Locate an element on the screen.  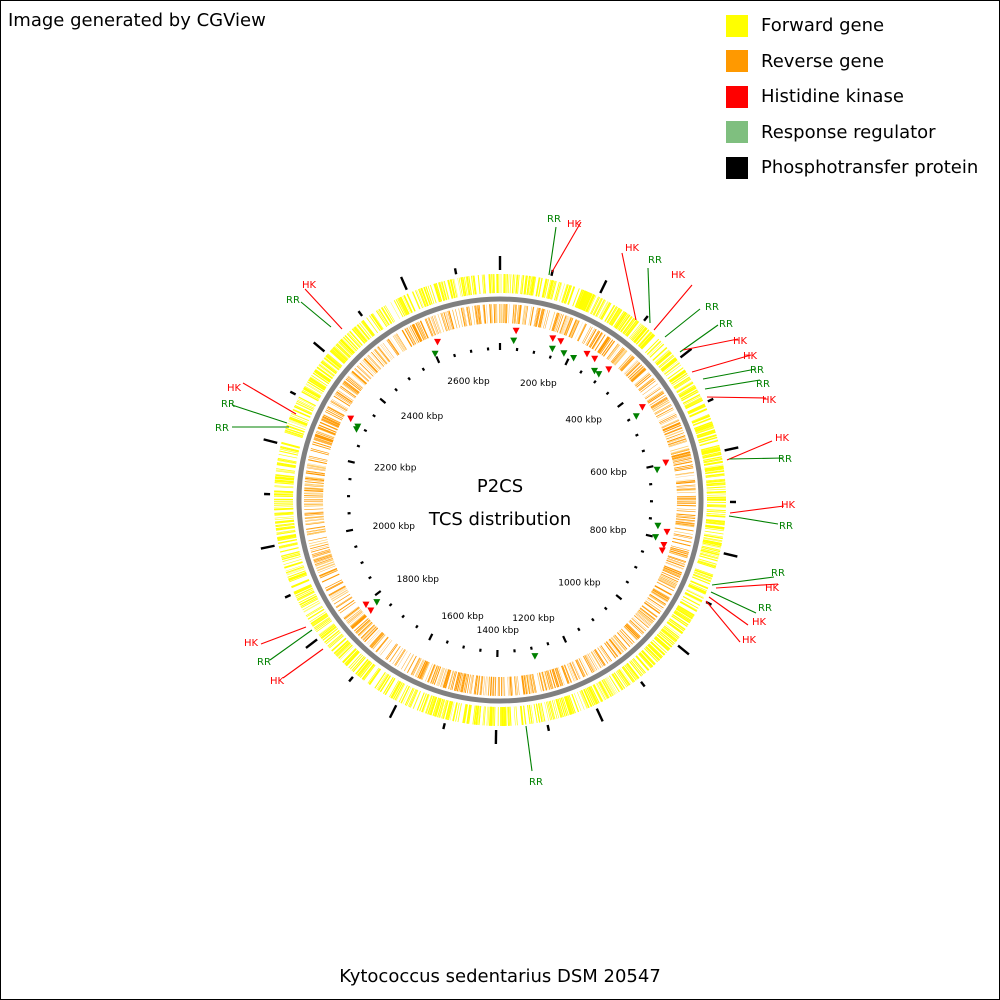
response-regulator-marker is located at coordinates (599, 374).